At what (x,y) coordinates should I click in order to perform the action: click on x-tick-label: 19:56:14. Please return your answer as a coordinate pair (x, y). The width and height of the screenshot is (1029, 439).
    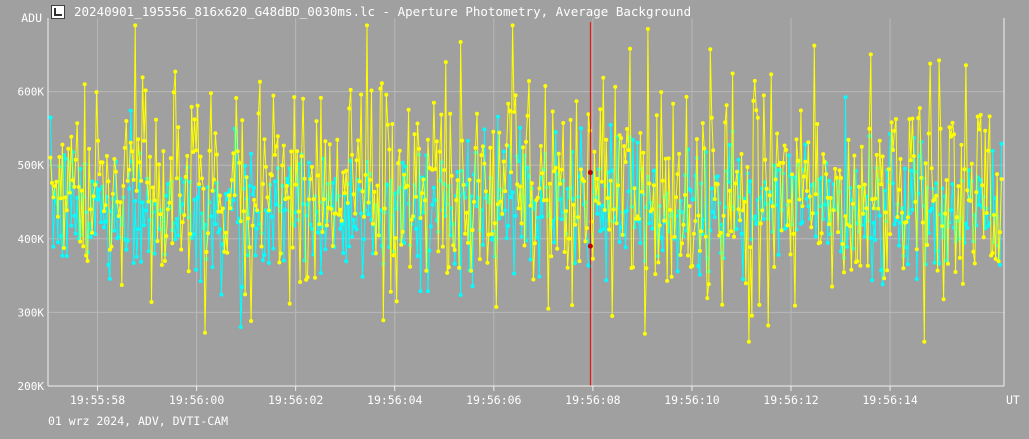
    Looking at the image, I should click on (889, 400).